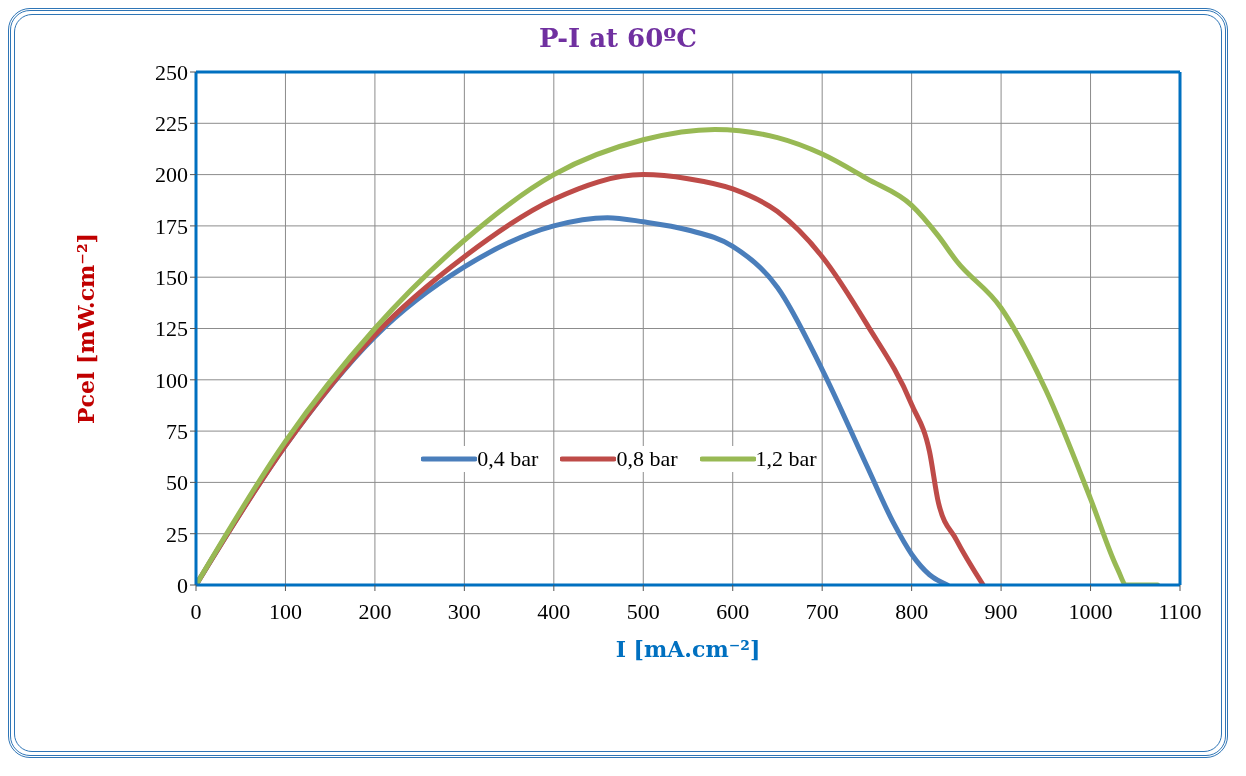 The height and width of the screenshot is (776, 1246). What do you see at coordinates (508, 459) in the screenshot?
I see `legend-label: 0,4 bar` at bounding box center [508, 459].